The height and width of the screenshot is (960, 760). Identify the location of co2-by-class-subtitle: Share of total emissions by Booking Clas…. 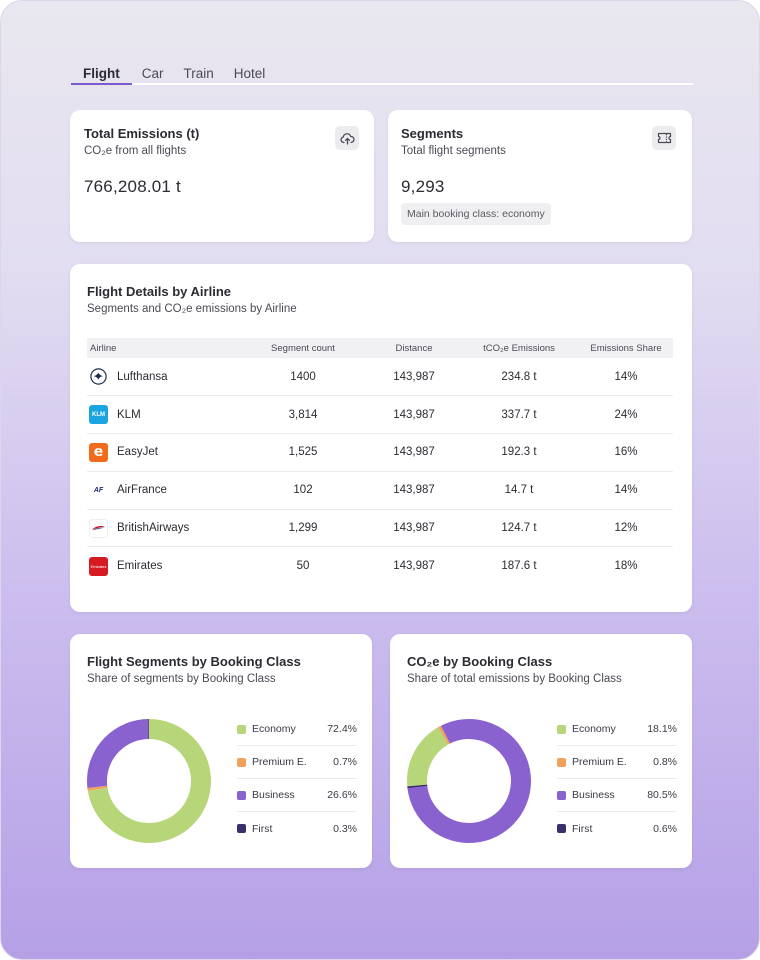
(514, 679).